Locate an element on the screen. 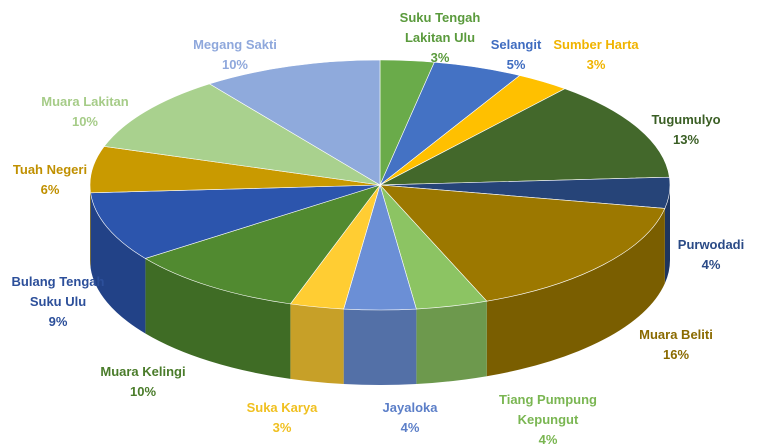  value-label: 6% is located at coordinates (50, 189).